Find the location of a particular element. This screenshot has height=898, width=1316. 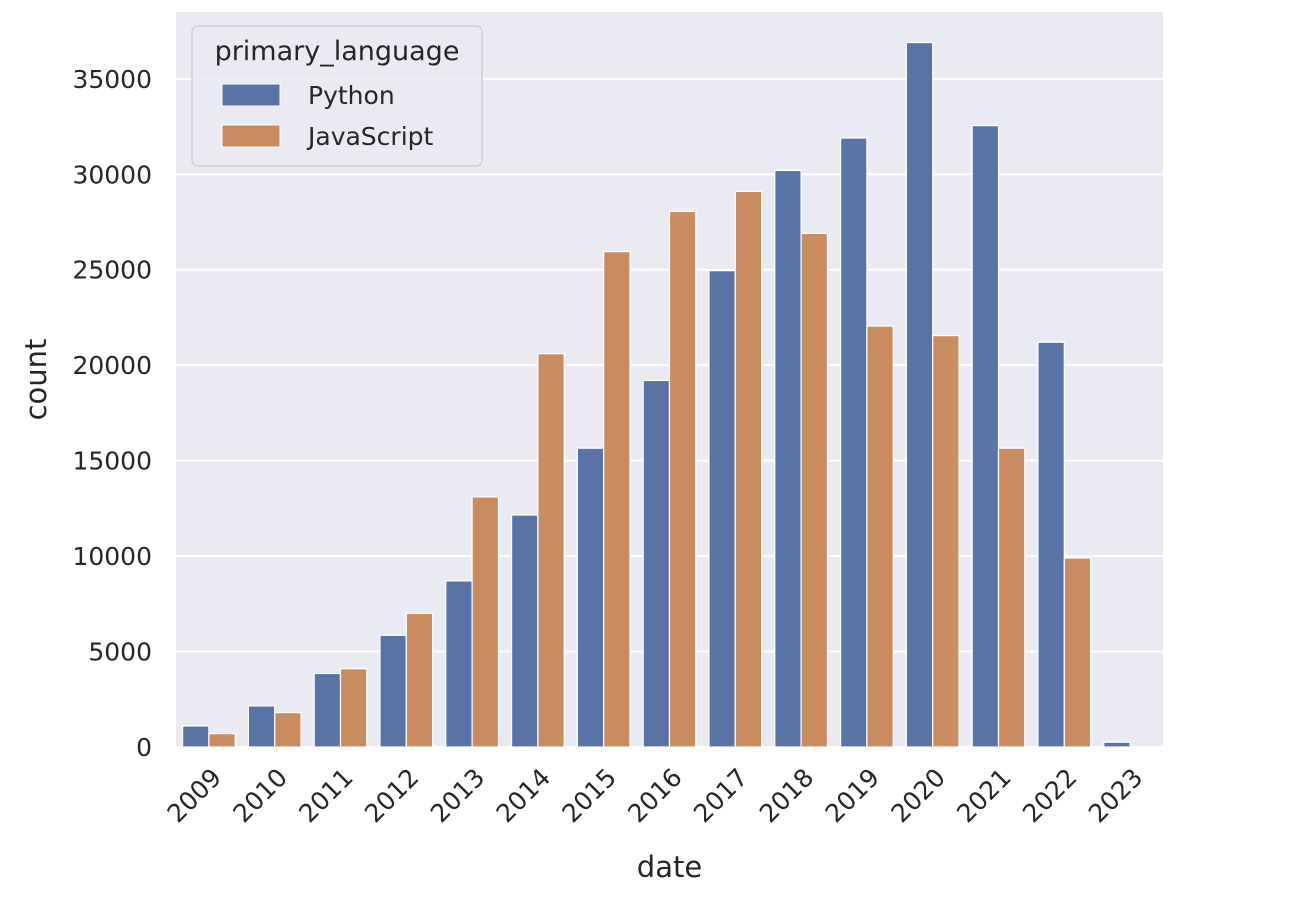

bar-javascript-2014 is located at coordinates (551, 550).